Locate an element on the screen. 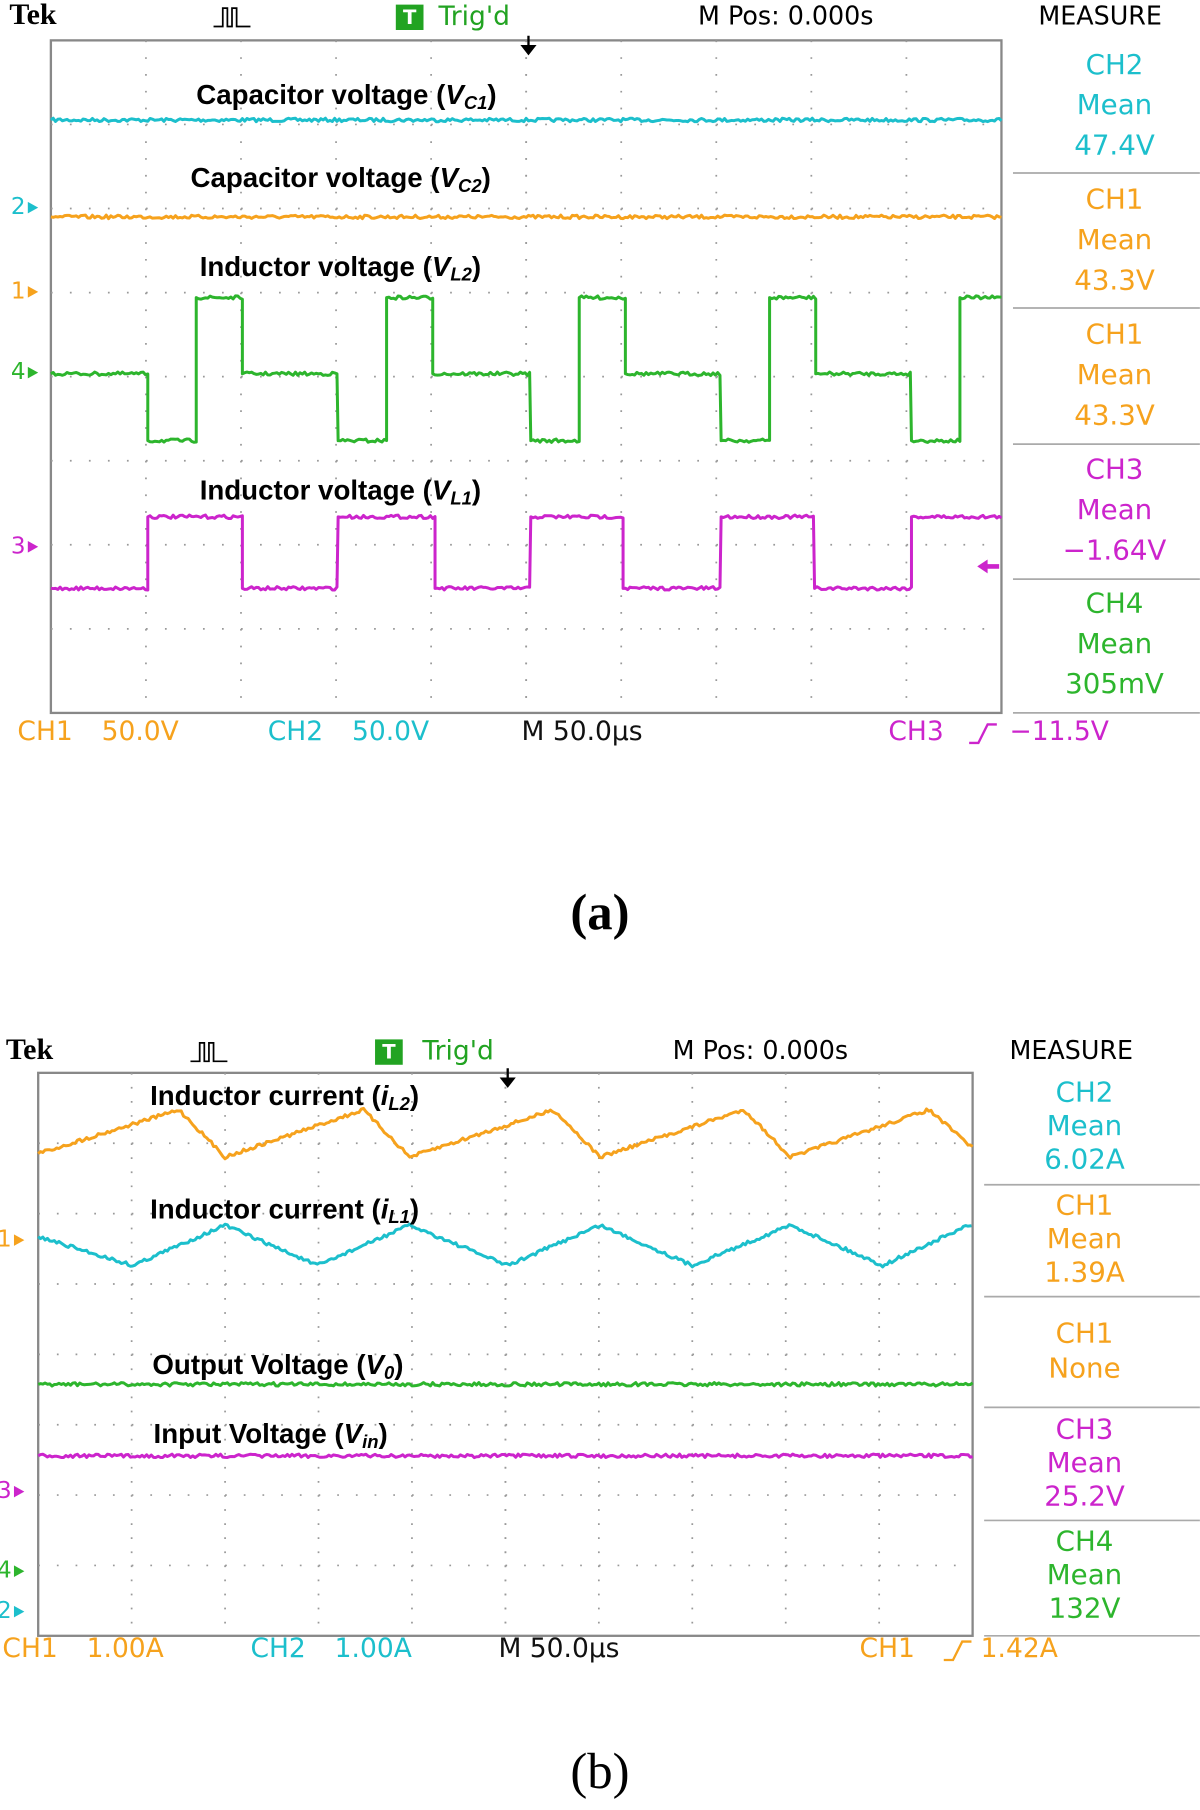 The image size is (1200, 1810). measure-value: −1.64V is located at coordinates (1115, 549).